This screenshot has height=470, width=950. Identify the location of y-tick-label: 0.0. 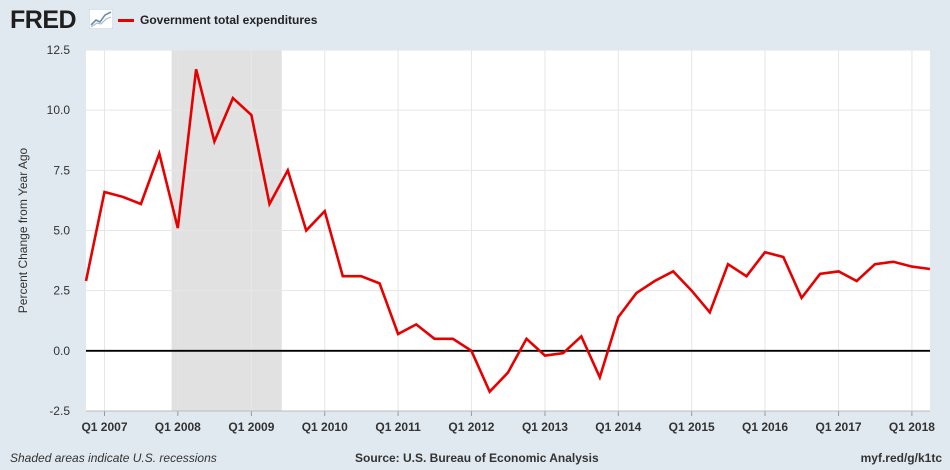
(61, 351).